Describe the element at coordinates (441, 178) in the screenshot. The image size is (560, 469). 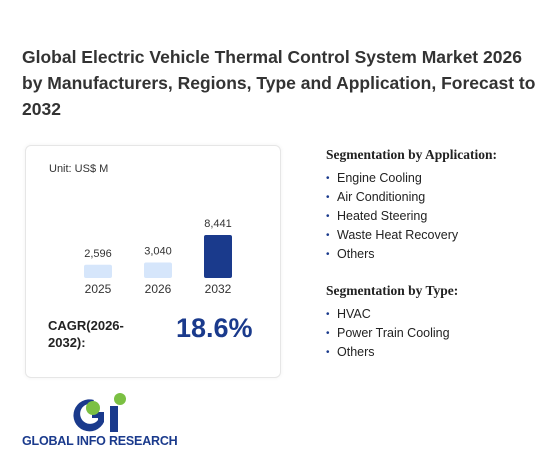
I see `segment-item: Engine Cooling` at that location.